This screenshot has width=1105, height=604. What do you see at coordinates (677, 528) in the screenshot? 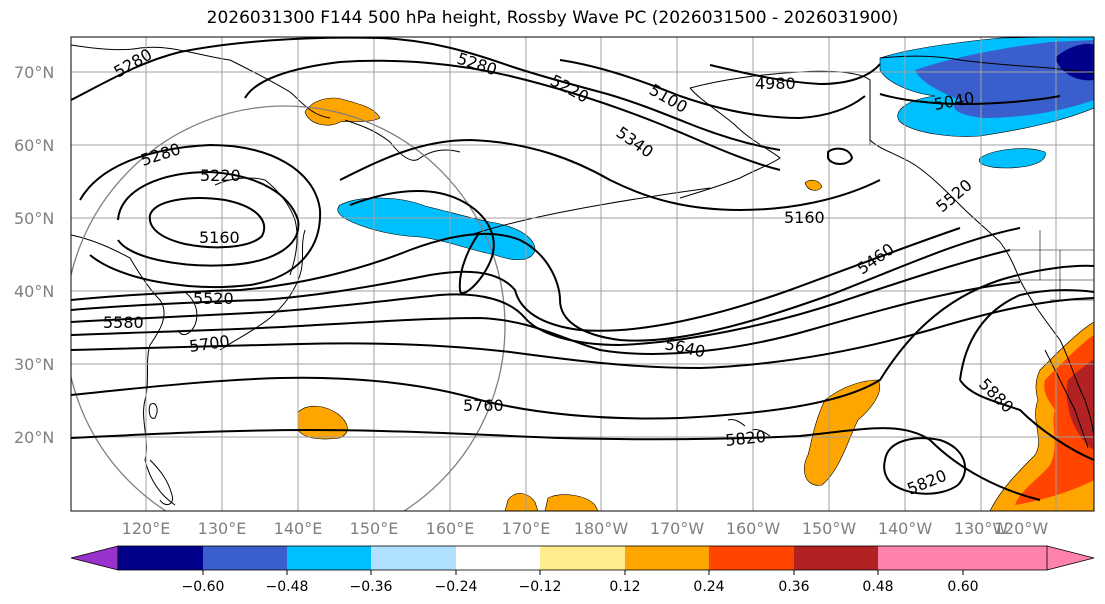
I see `lon-label: 170°W` at bounding box center [677, 528].